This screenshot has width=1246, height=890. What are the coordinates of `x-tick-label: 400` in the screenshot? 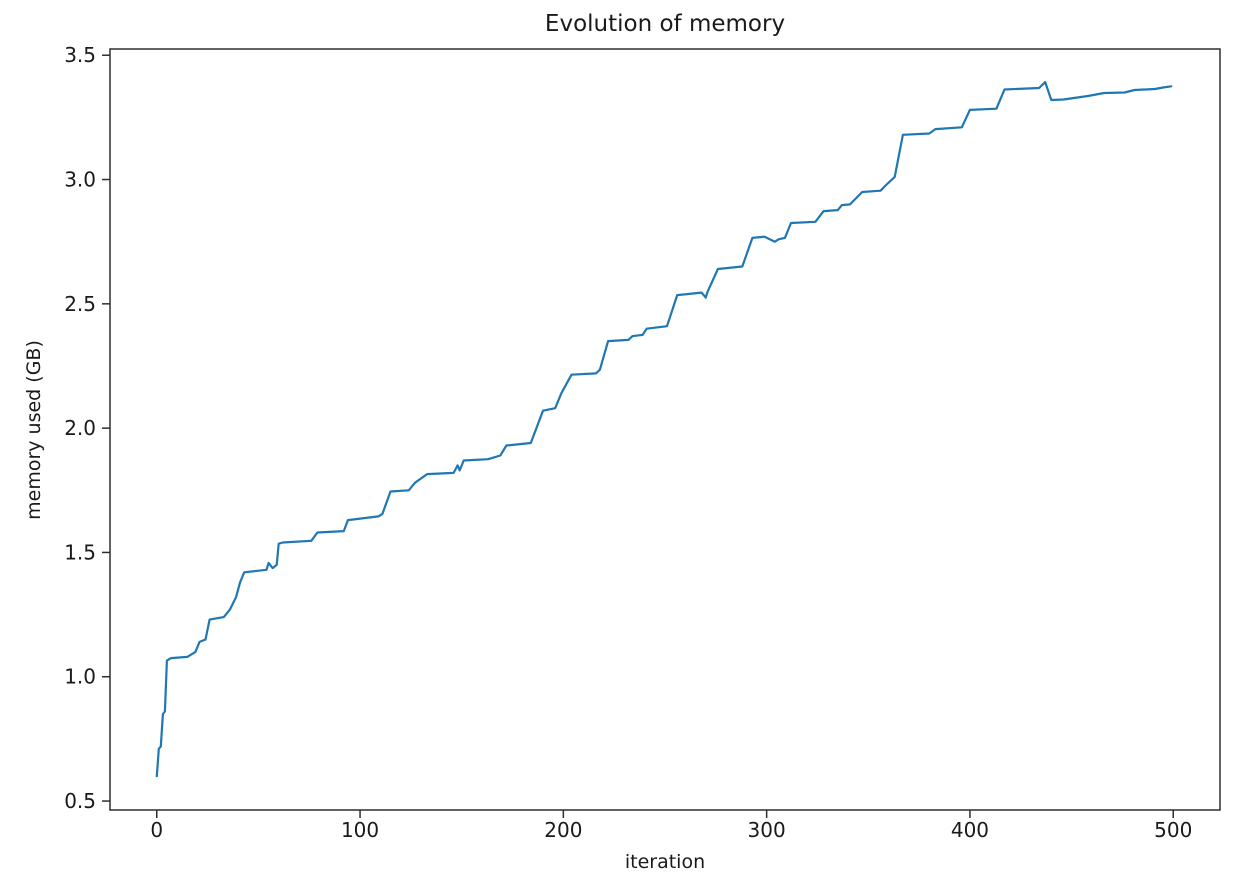 It's located at (970, 830).